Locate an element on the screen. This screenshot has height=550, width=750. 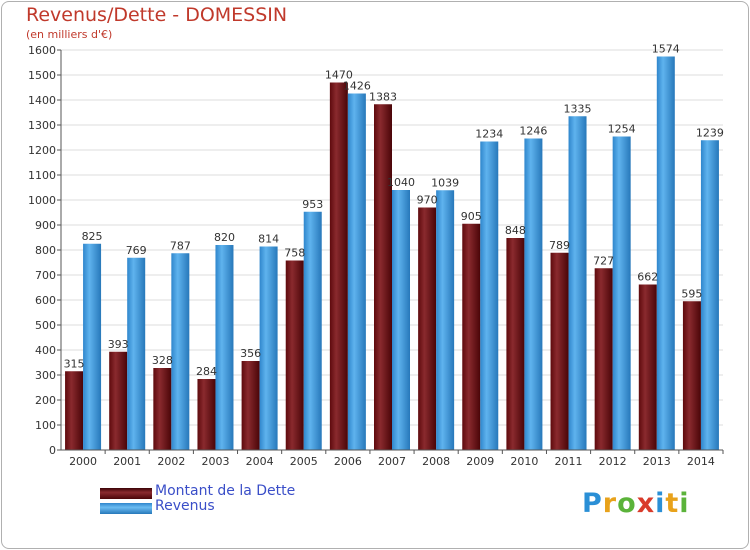
chart-subtitle: (en milliers d'€) is located at coordinates (69, 34).